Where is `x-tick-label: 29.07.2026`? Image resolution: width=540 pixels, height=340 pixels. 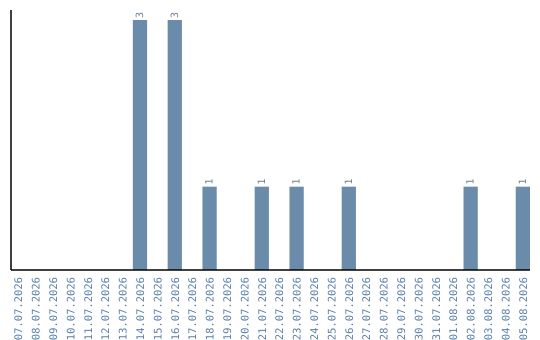 x-tick-label: 29.07.2026 is located at coordinates (402, 308).